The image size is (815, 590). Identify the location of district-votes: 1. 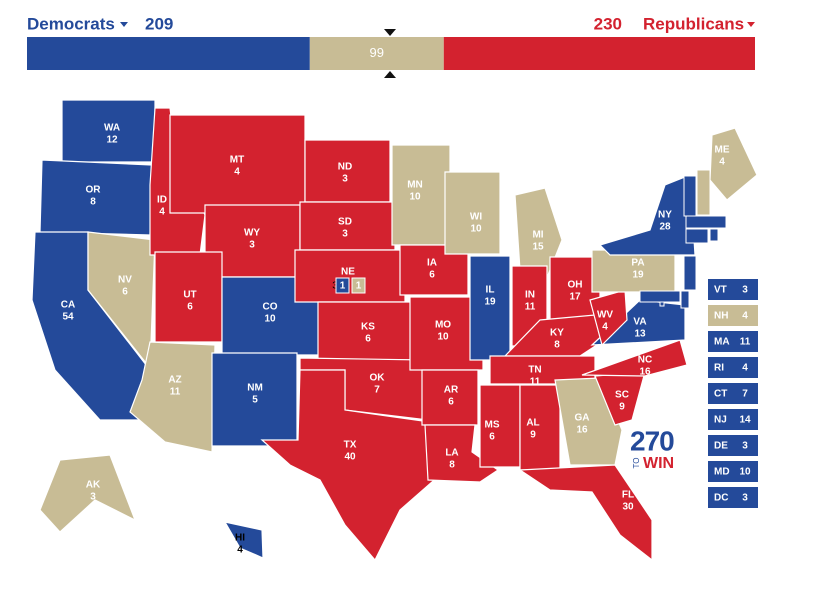
(343, 286).